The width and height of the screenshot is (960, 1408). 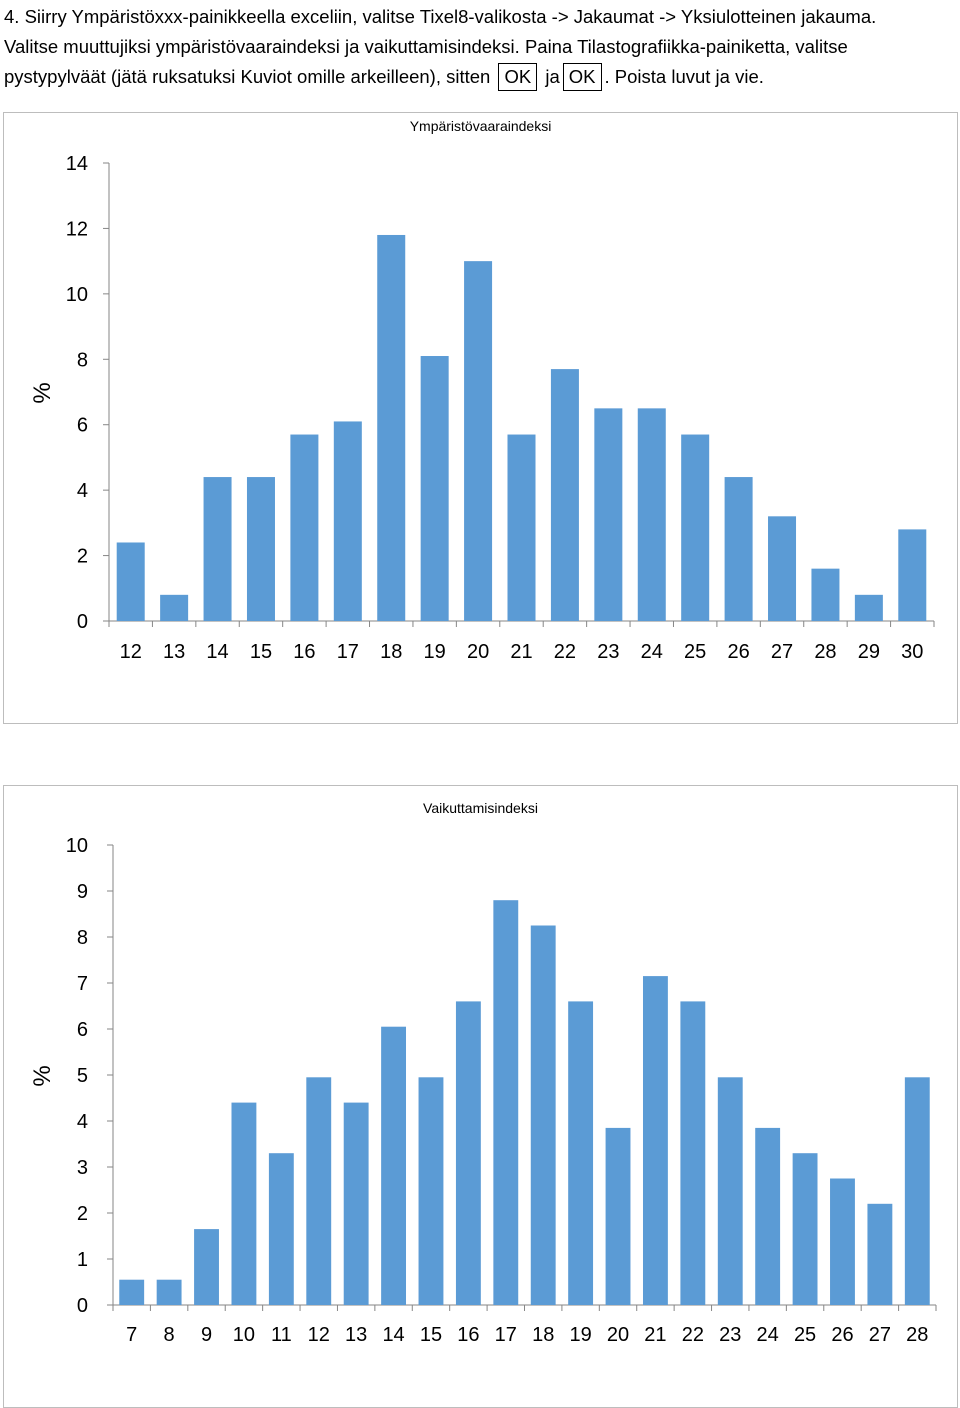 I want to click on chart-title: Vaikuttamisindeksi, so click(x=480, y=808).